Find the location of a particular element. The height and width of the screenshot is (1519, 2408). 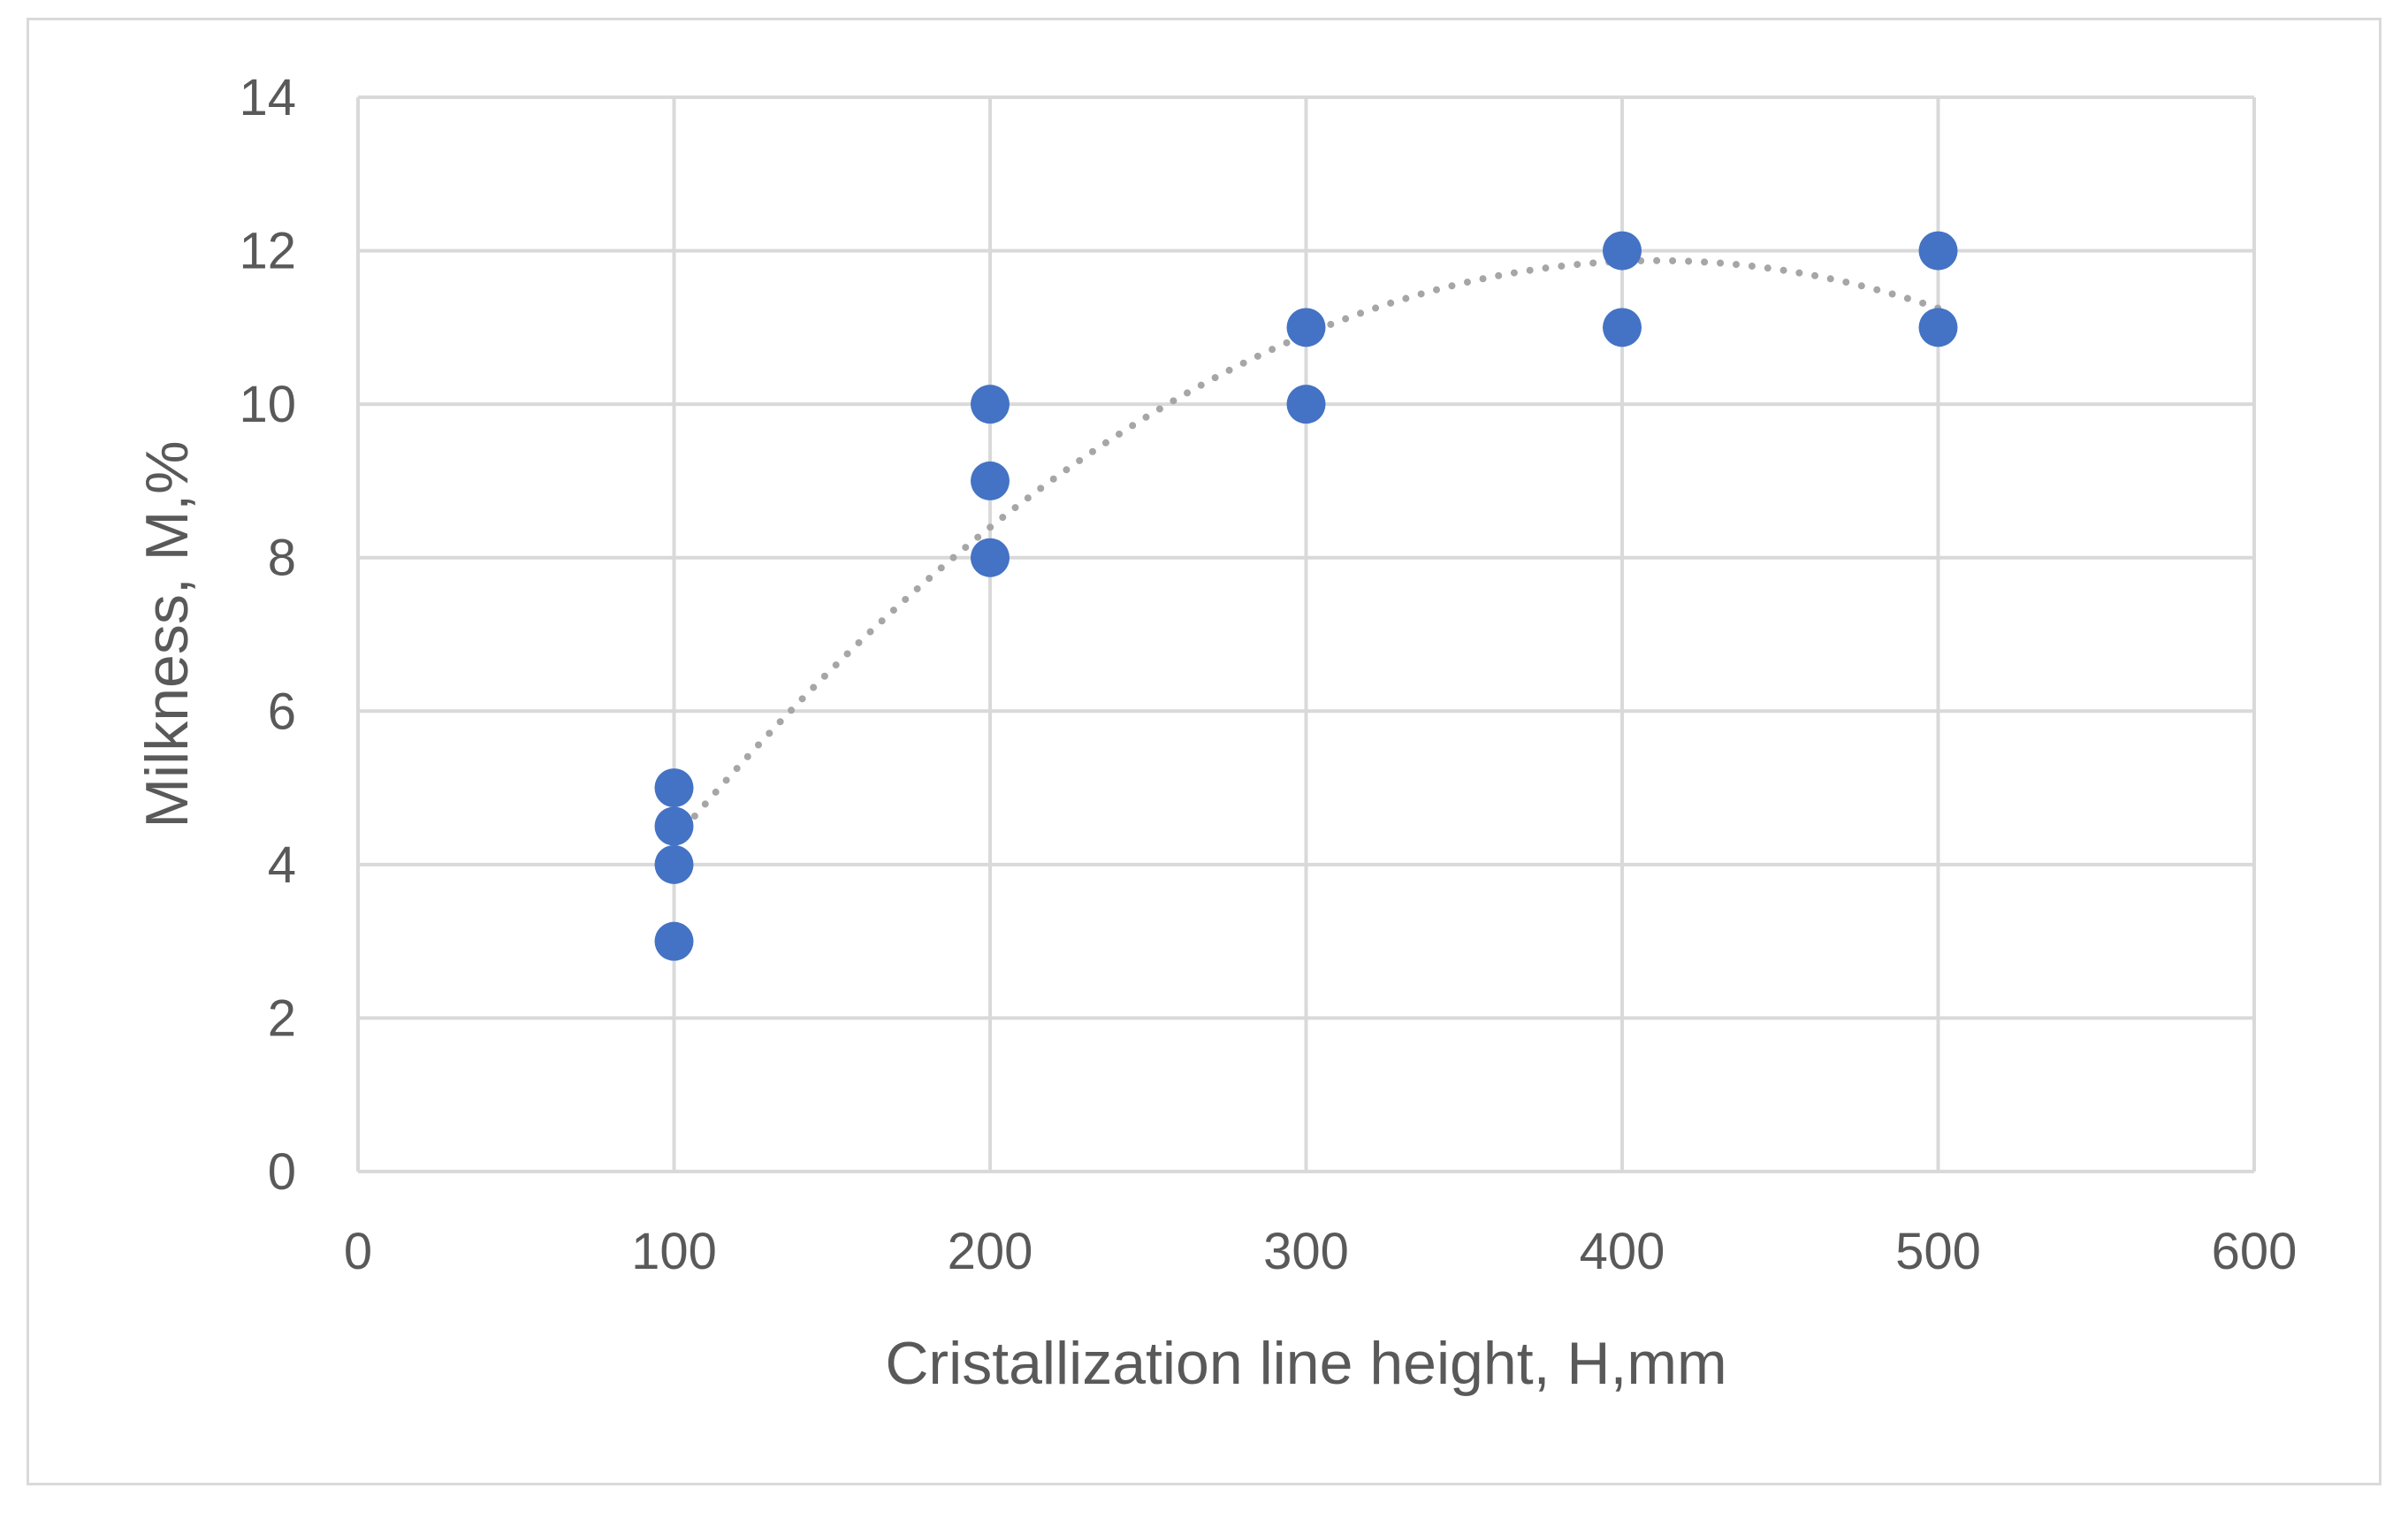

x-tick-label: 200 is located at coordinates (990, 1251).